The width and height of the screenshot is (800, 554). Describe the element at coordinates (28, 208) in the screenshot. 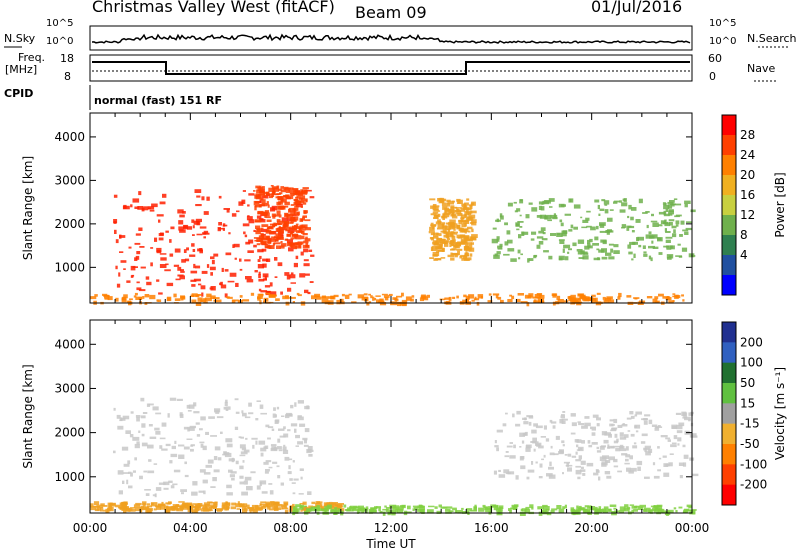

I see `y-axis-label: Slant Range [km]` at that location.